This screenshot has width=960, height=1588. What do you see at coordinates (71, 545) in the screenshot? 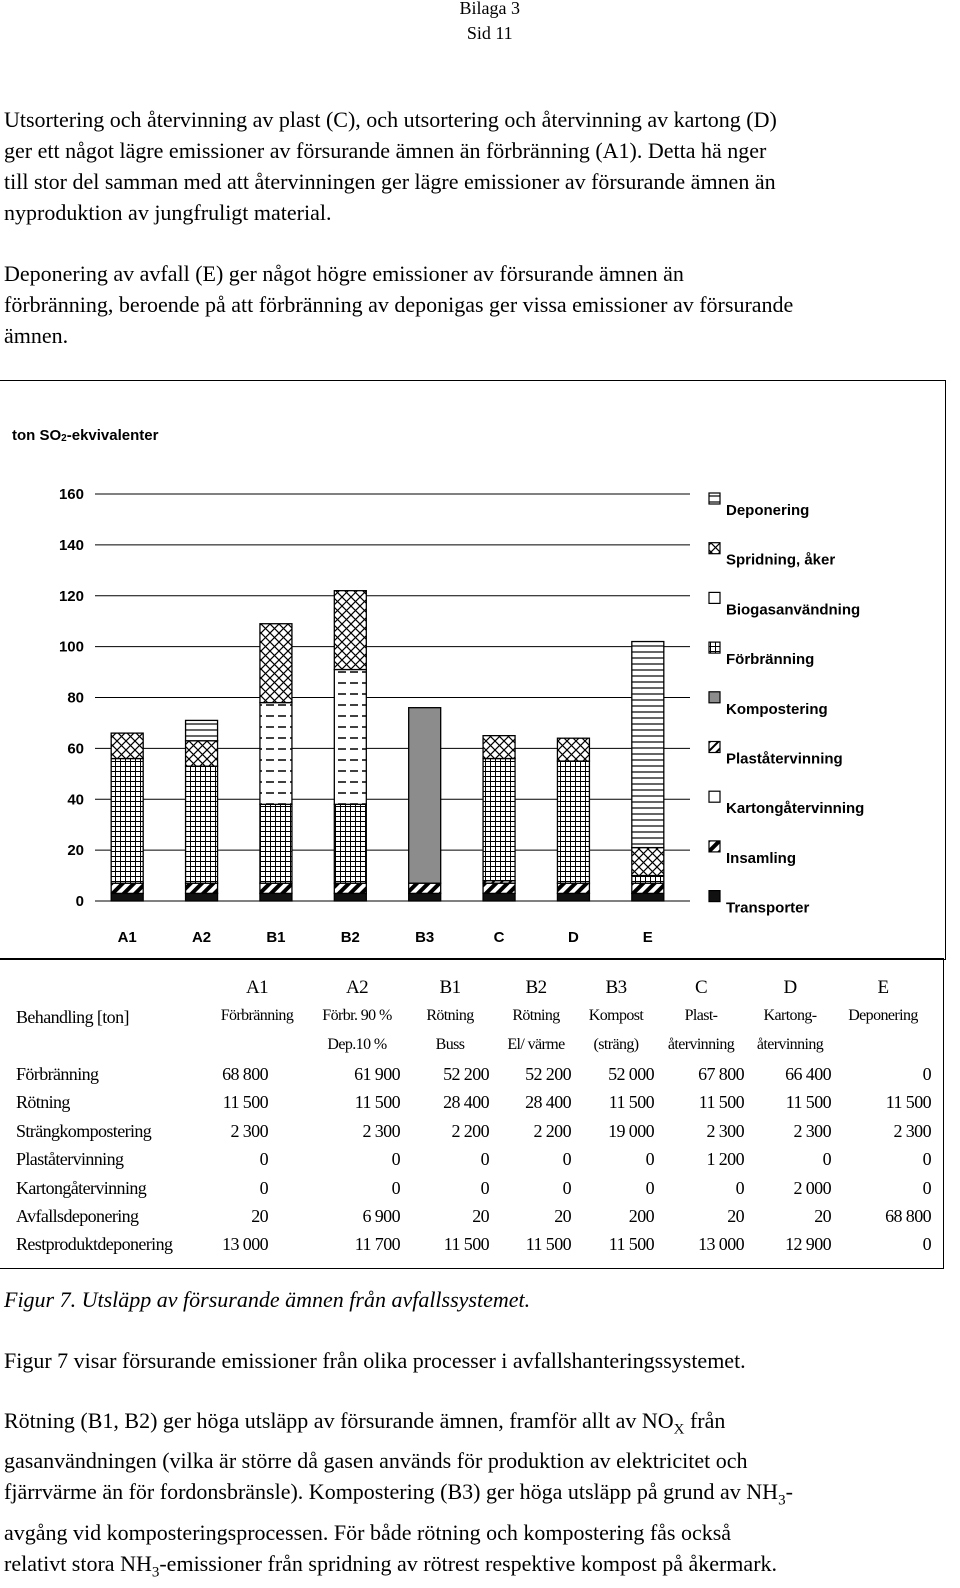
I see `y-tick-label: 140` at bounding box center [71, 545].